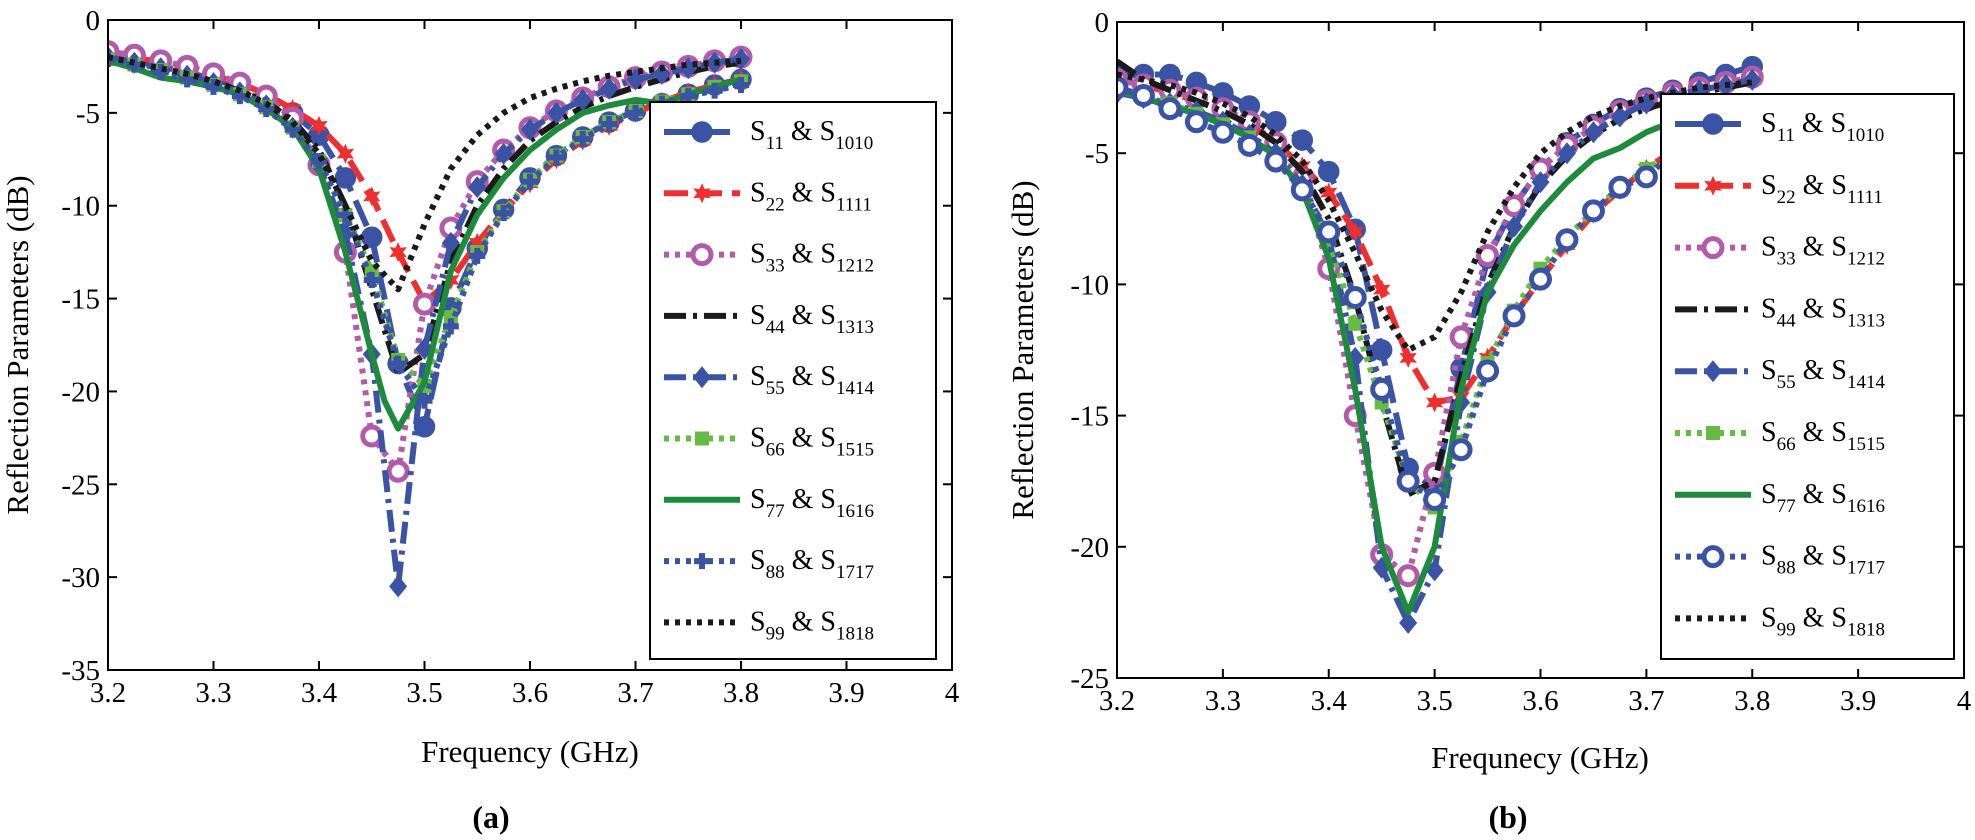 Image resolution: width=1975 pixels, height=840 pixels. I want to click on legend-label-b-88: S88 & S1717, so click(1823, 560).